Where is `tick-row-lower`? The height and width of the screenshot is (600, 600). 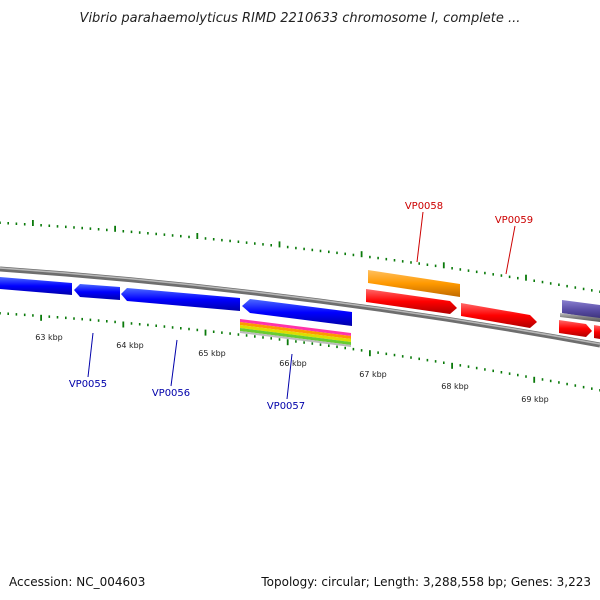 tick-row-lower is located at coordinates (300, 352).